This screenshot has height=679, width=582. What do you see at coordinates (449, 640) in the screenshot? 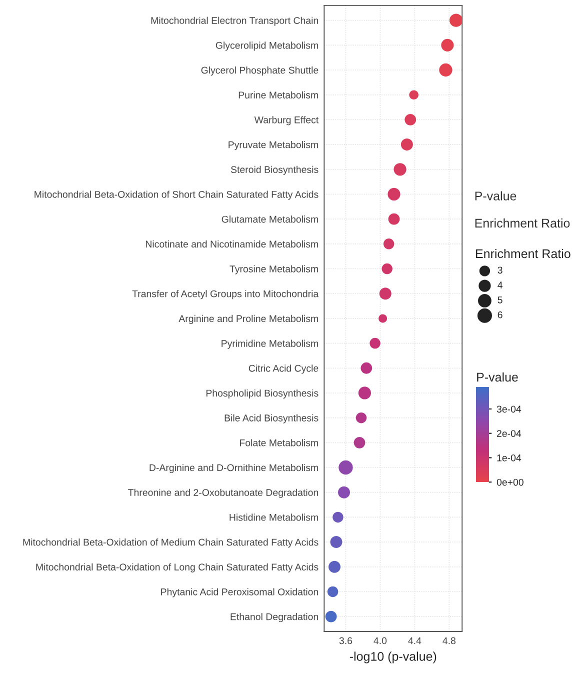
I see `x-tick-label: 4.8` at bounding box center [449, 640].